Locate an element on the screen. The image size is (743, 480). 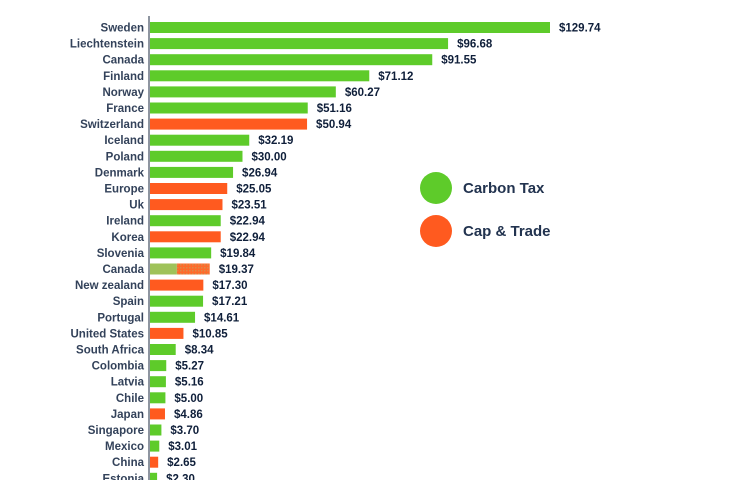
bar-row-finland: Finland $71.12 is located at coordinates (258, 76).